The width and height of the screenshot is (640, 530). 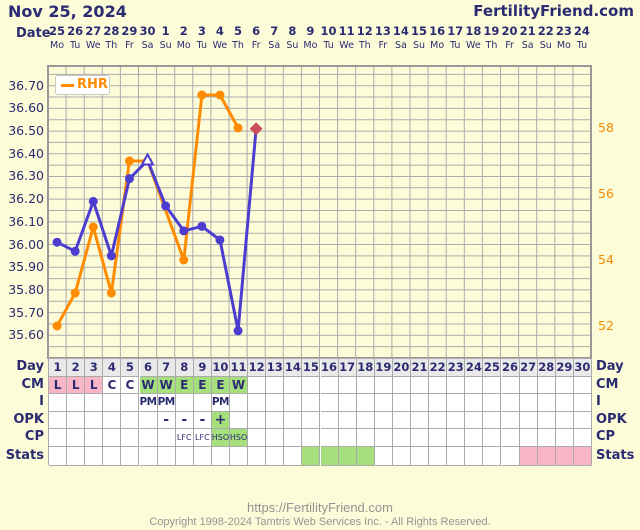 What do you see at coordinates (166, 385) in the screenshot?
I see `cell-cm-day-7: W` at bounding box center [166, 385].